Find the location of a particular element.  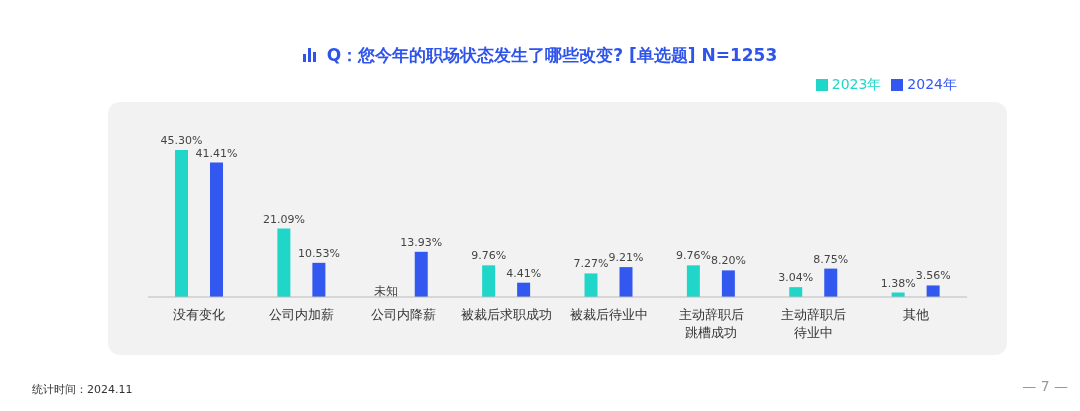

x-tick-label: 主动辞职后跳槽成功 is located at coordinates (711, 323).